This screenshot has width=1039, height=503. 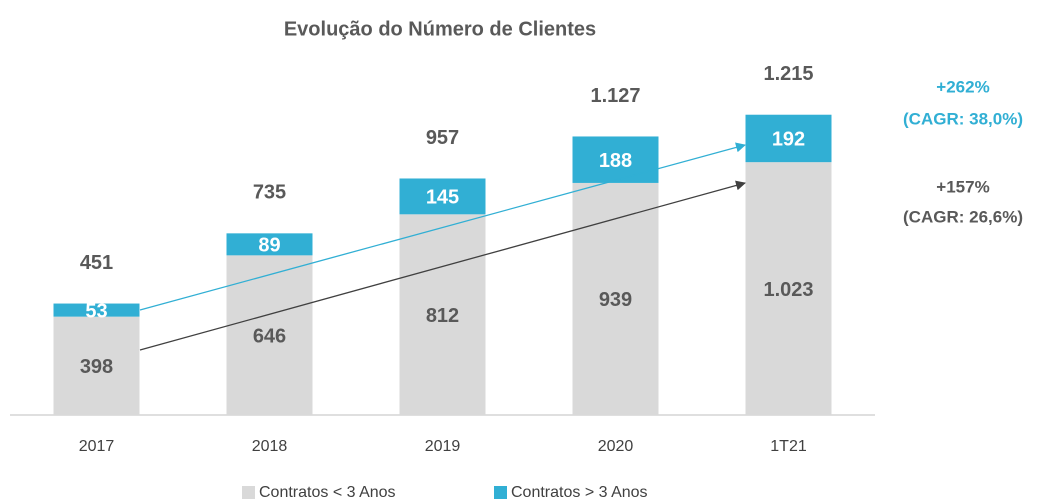 I want to click on data-label: 192, so click(x=788, y=140).